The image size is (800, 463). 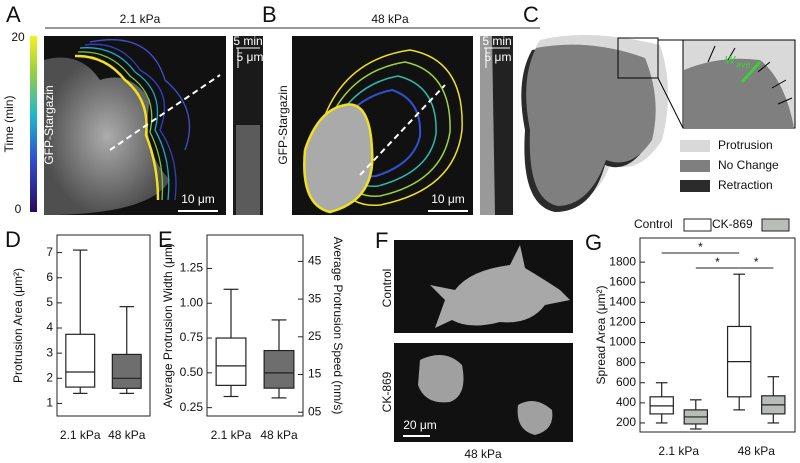 I want to click on y-tick-label: 0.75, so click(x=192, y=337).